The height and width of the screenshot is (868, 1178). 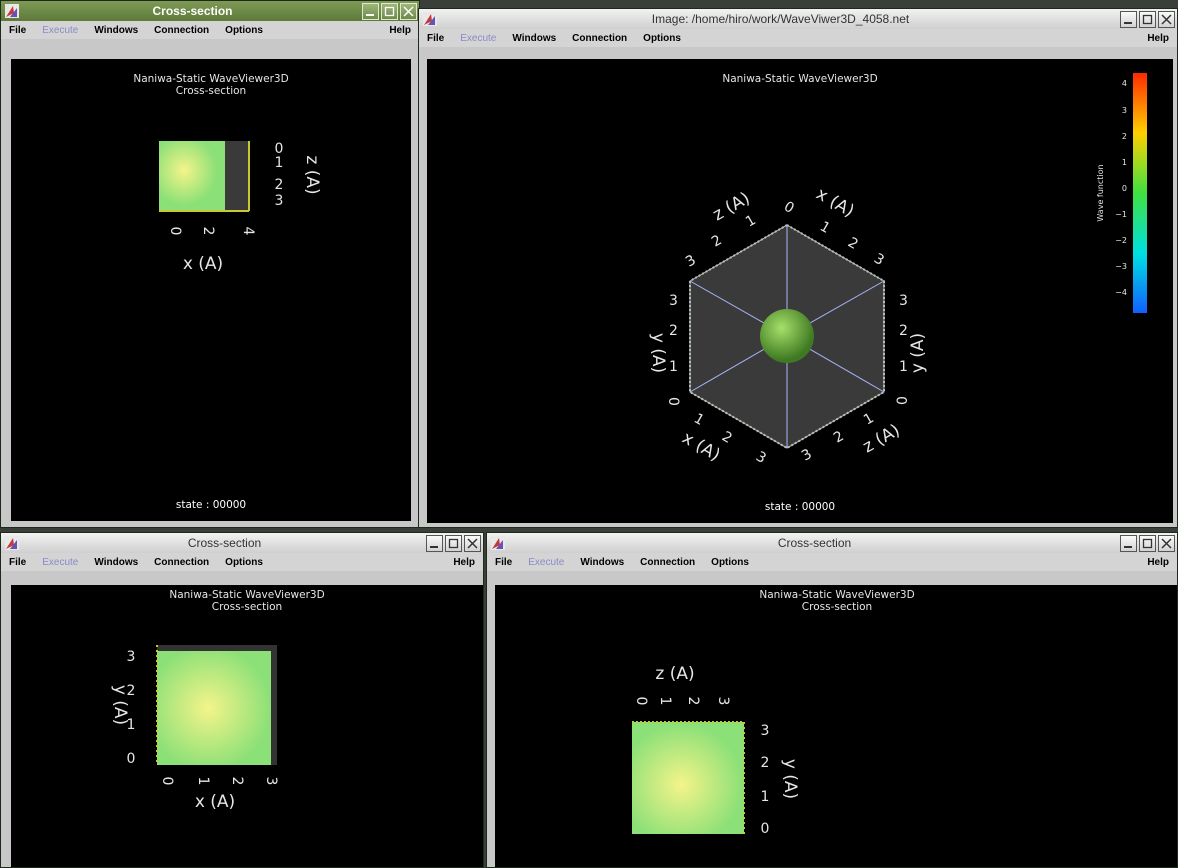 I want to click on xz-field, so click(x=192, y=176).